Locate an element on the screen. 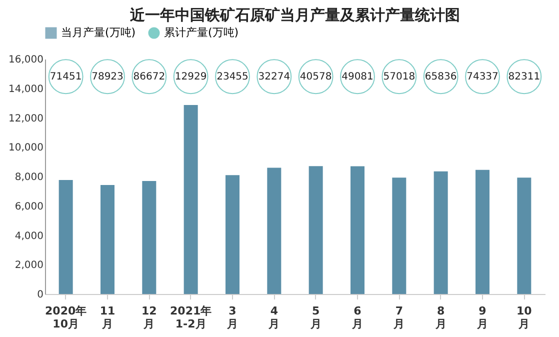  annotation: 40578 is located at coordinates (316, 77).